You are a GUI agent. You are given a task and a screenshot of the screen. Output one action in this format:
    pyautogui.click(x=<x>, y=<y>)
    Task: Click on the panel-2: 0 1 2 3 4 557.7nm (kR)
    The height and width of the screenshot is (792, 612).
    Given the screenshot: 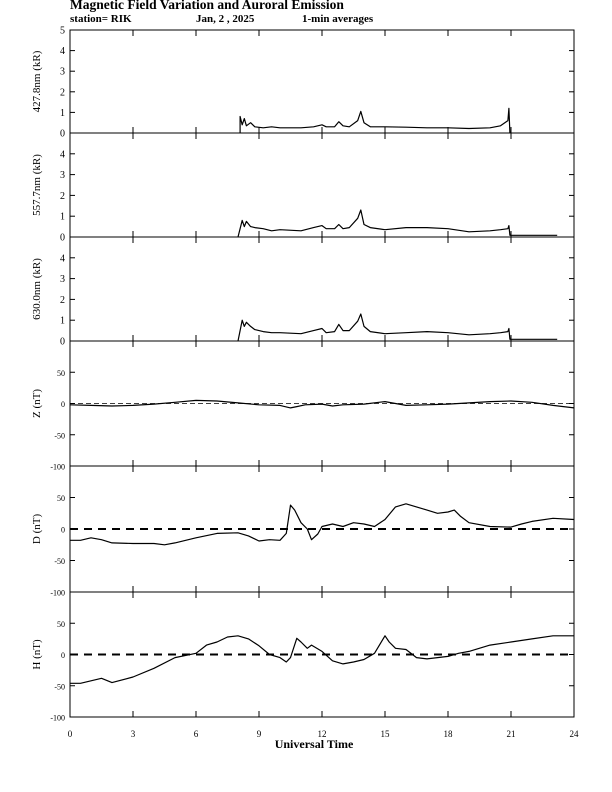 What is the action you would take?
    pyautogui.click(x=303, y=188)
    